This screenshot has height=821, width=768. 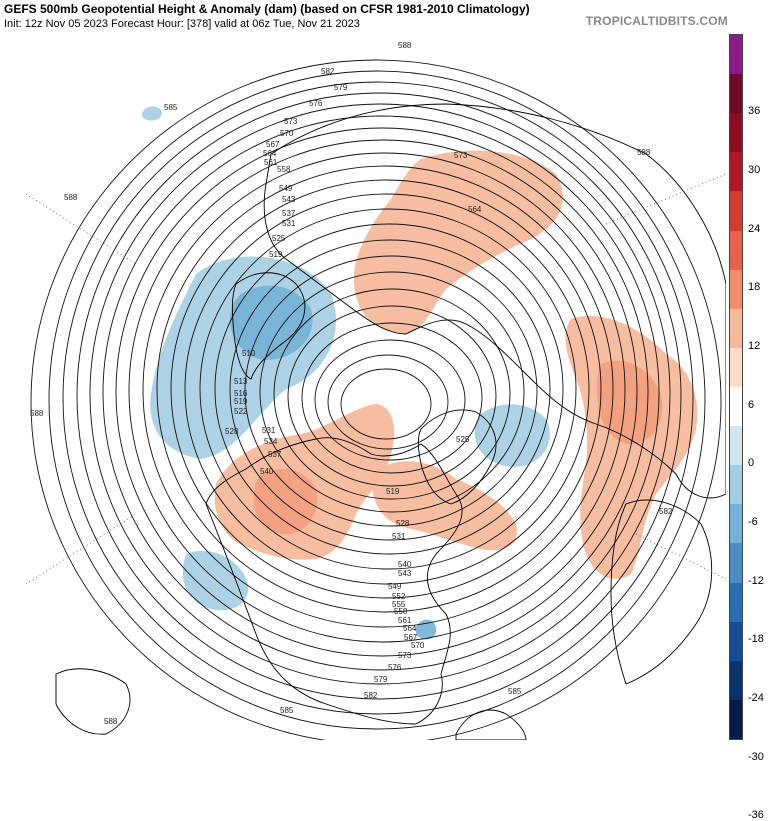 What do you see at coordinates (656, 21) in the screenshot?
I see `brand-watermark: TROPICALTIDBITS.COM` at bounding box center [656, 21].